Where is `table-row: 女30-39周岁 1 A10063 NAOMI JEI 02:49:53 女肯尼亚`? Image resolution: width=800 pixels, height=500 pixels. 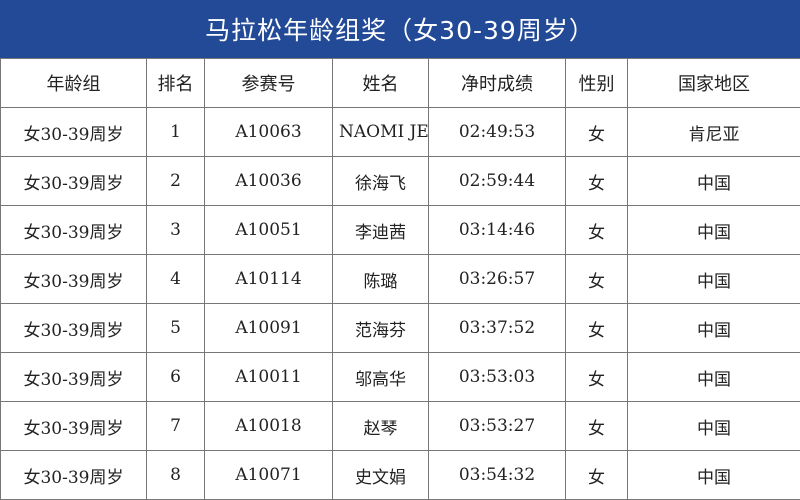 table-row: 女30-39周岁 1 A10063 NAOMI JEI 02:49:53 女肯尼亚 is located at coordinates (400, 132).